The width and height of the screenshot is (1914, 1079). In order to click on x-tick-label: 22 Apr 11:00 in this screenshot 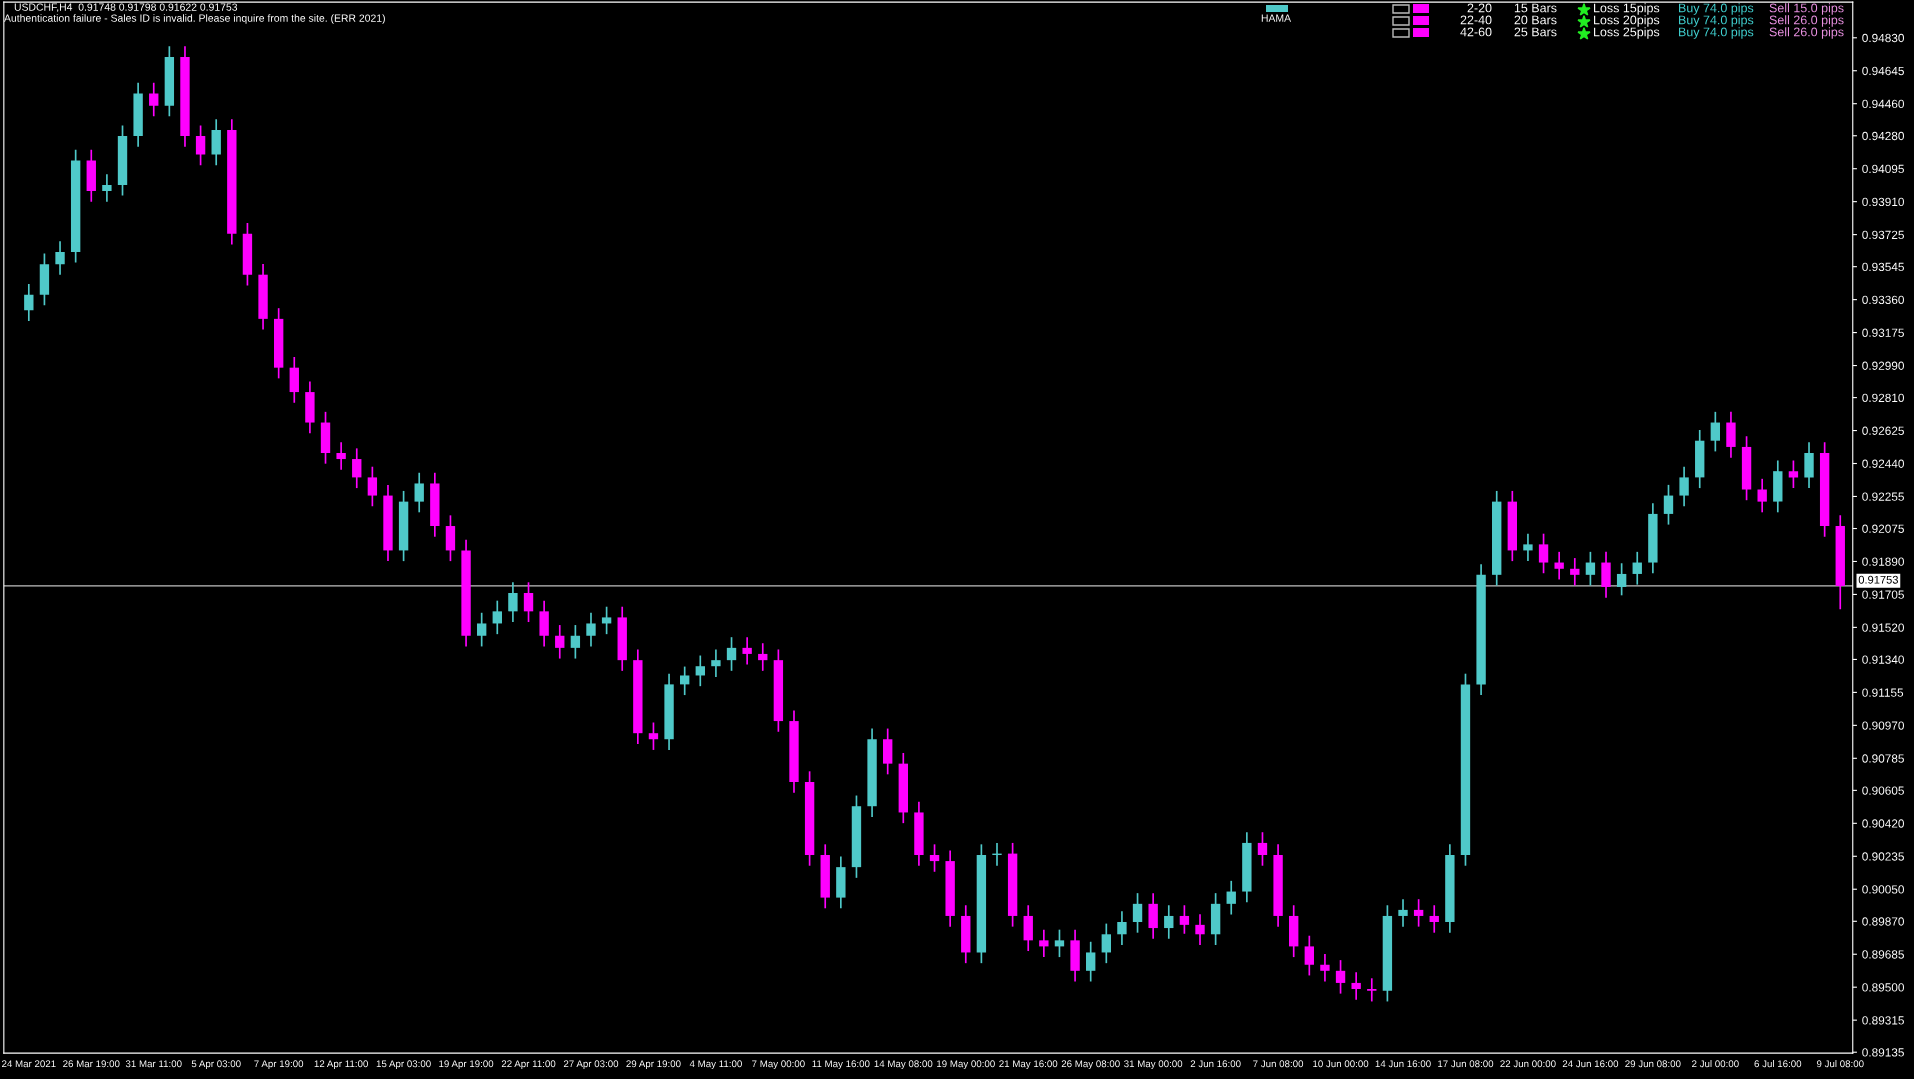, I will do `click(528, 1065)`.